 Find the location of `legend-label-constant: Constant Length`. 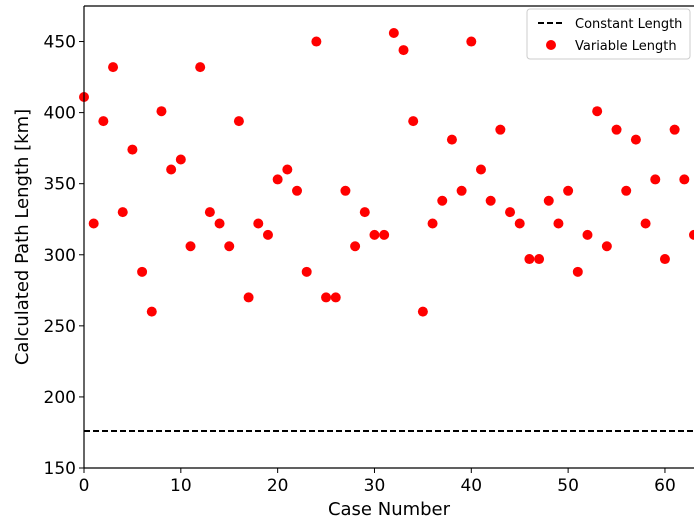

legend-label-constant: Constant Length is located at coordinates (628, 24).